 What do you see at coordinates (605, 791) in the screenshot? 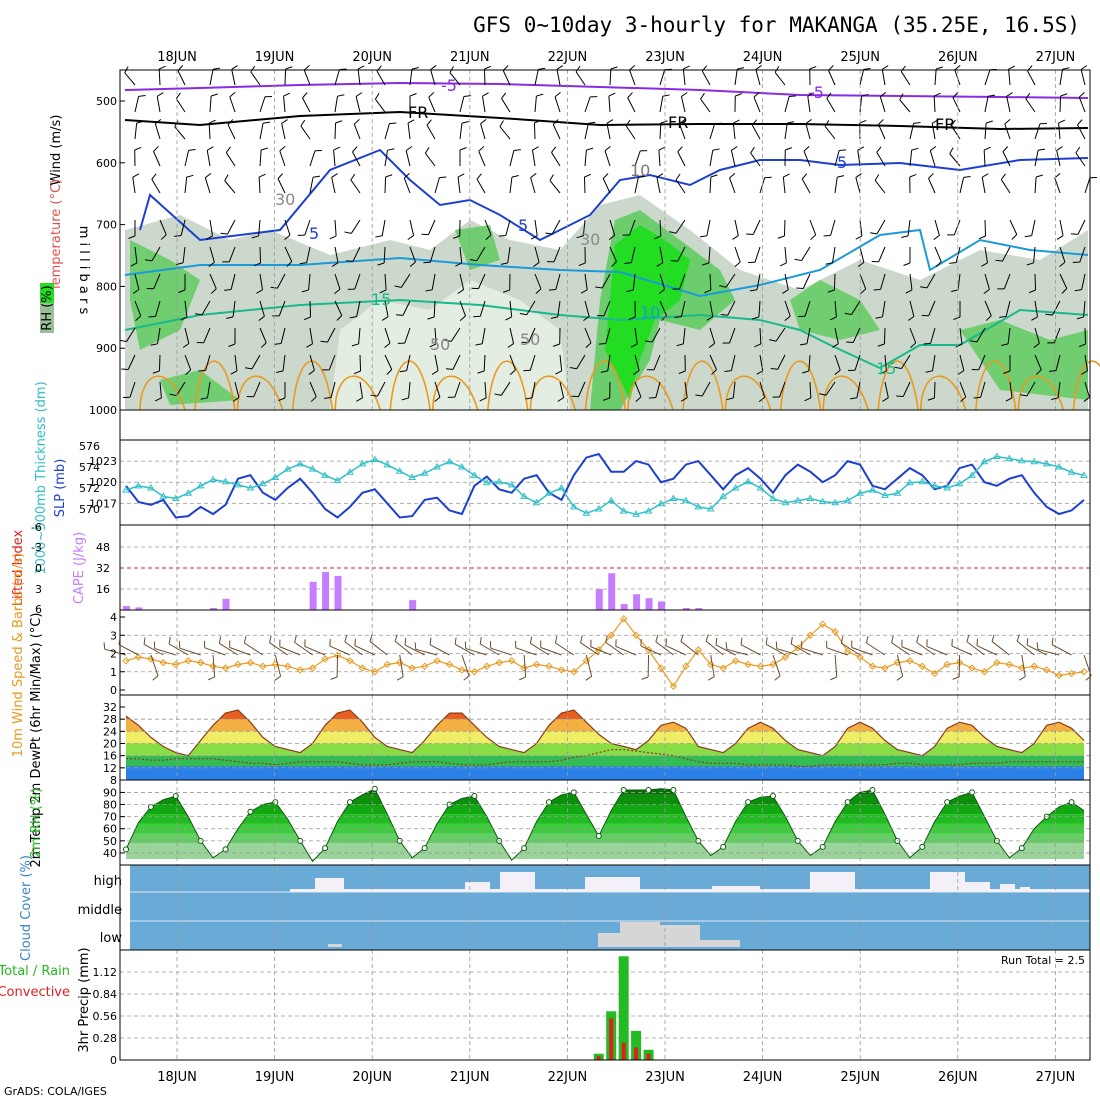
I see `rh-band` at bounding box center [605, 791].